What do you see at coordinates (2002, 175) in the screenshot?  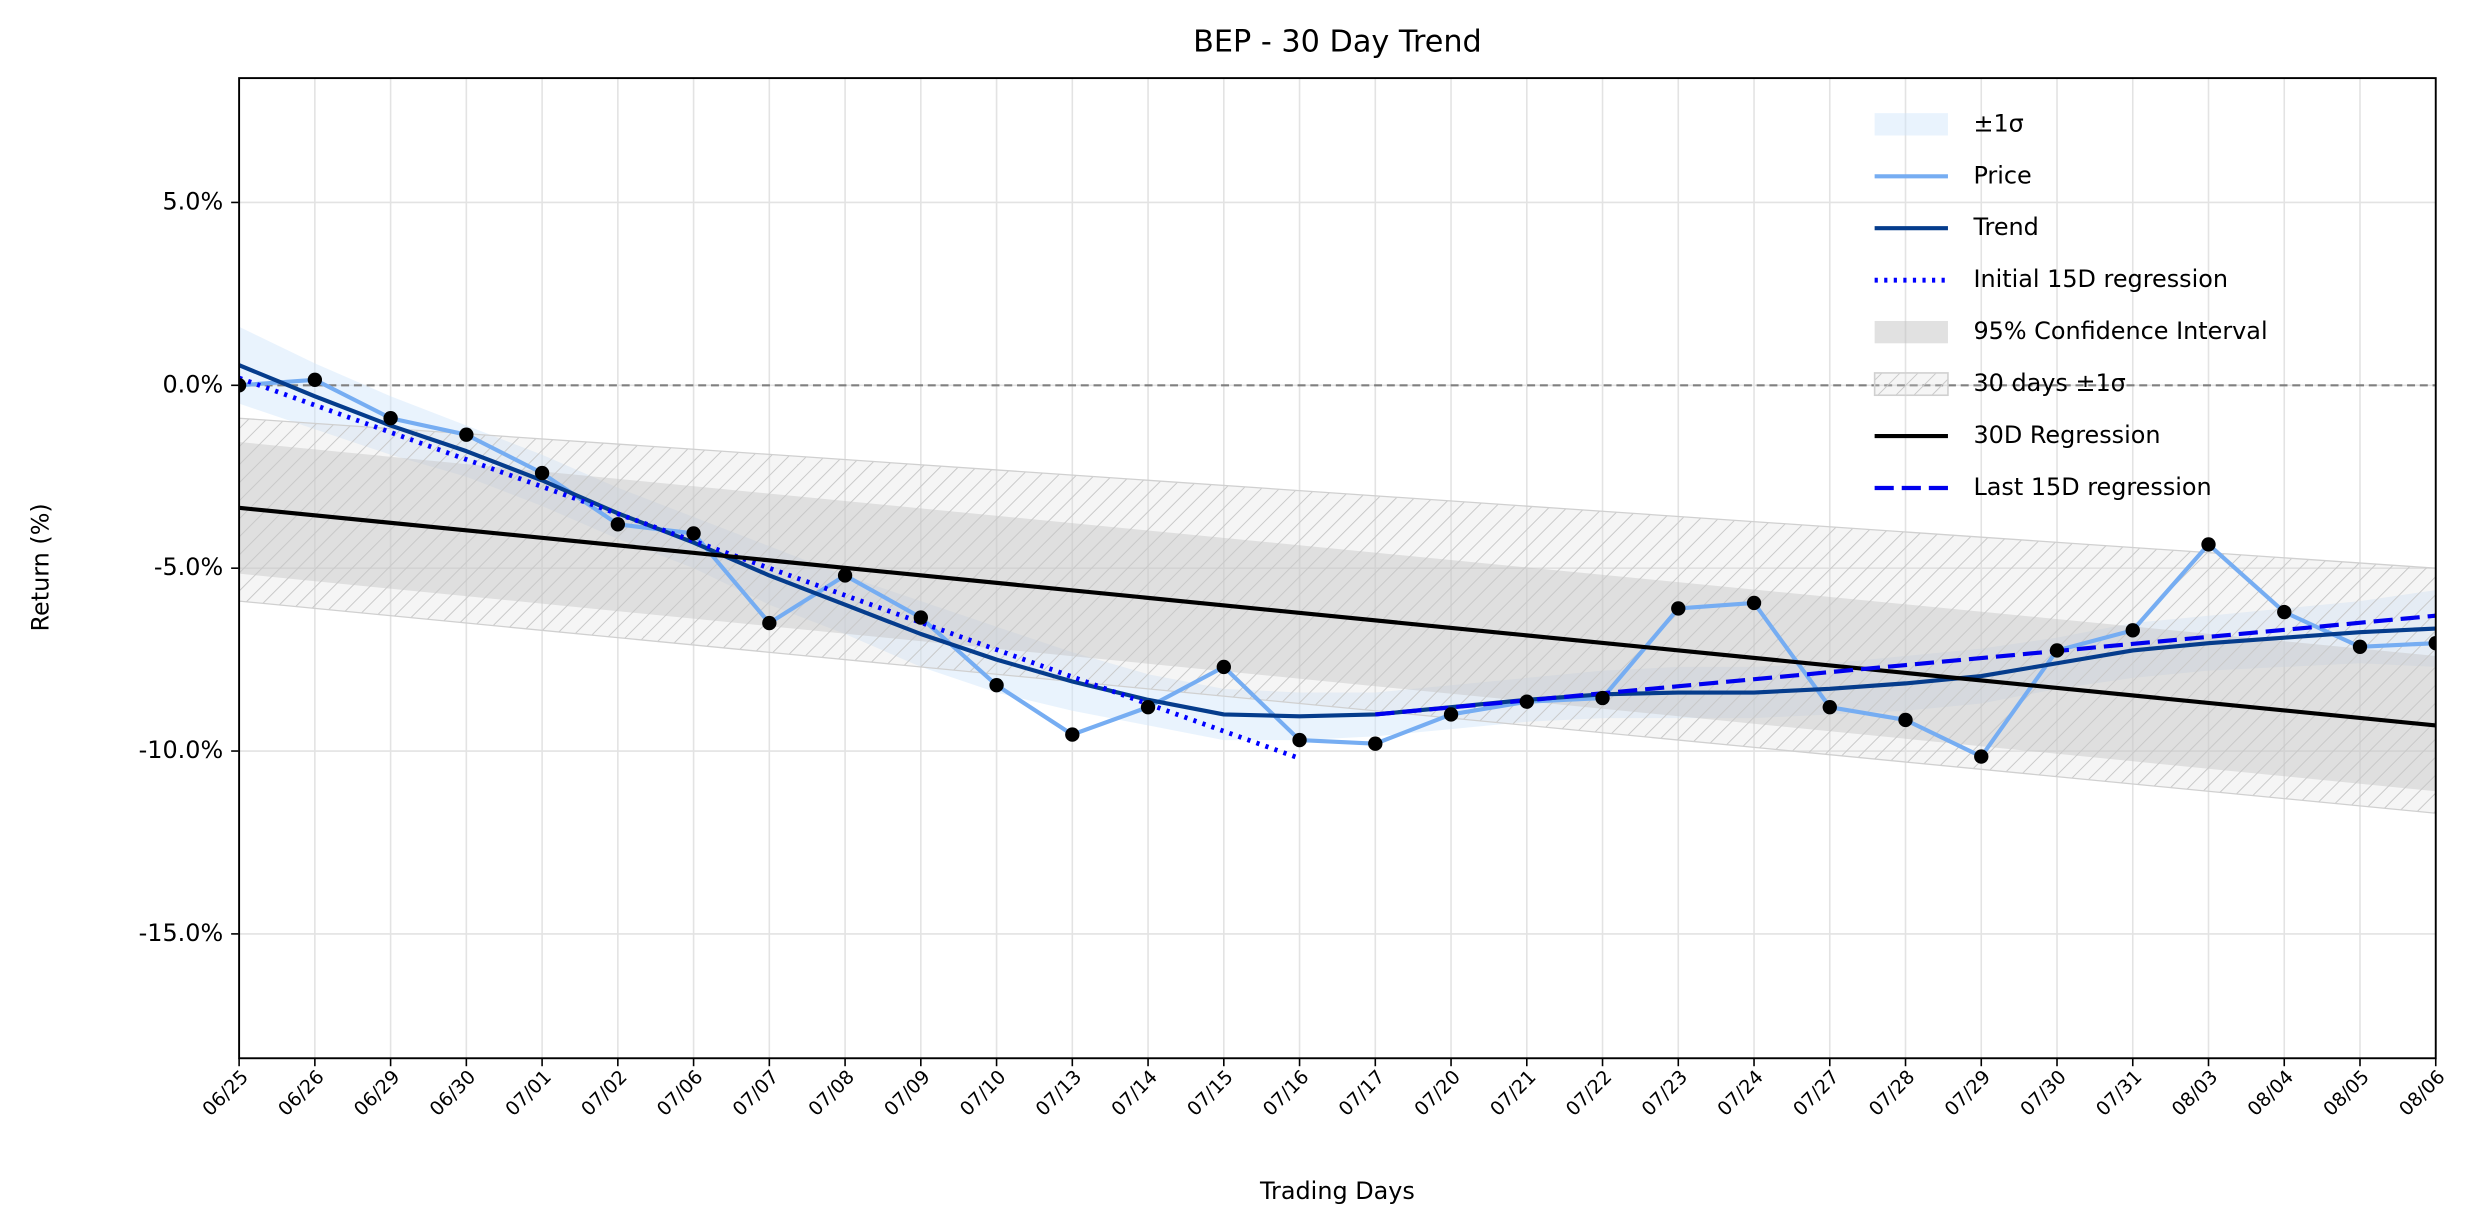 I see `legend-label: Price` at bounding box center [2002, 175].